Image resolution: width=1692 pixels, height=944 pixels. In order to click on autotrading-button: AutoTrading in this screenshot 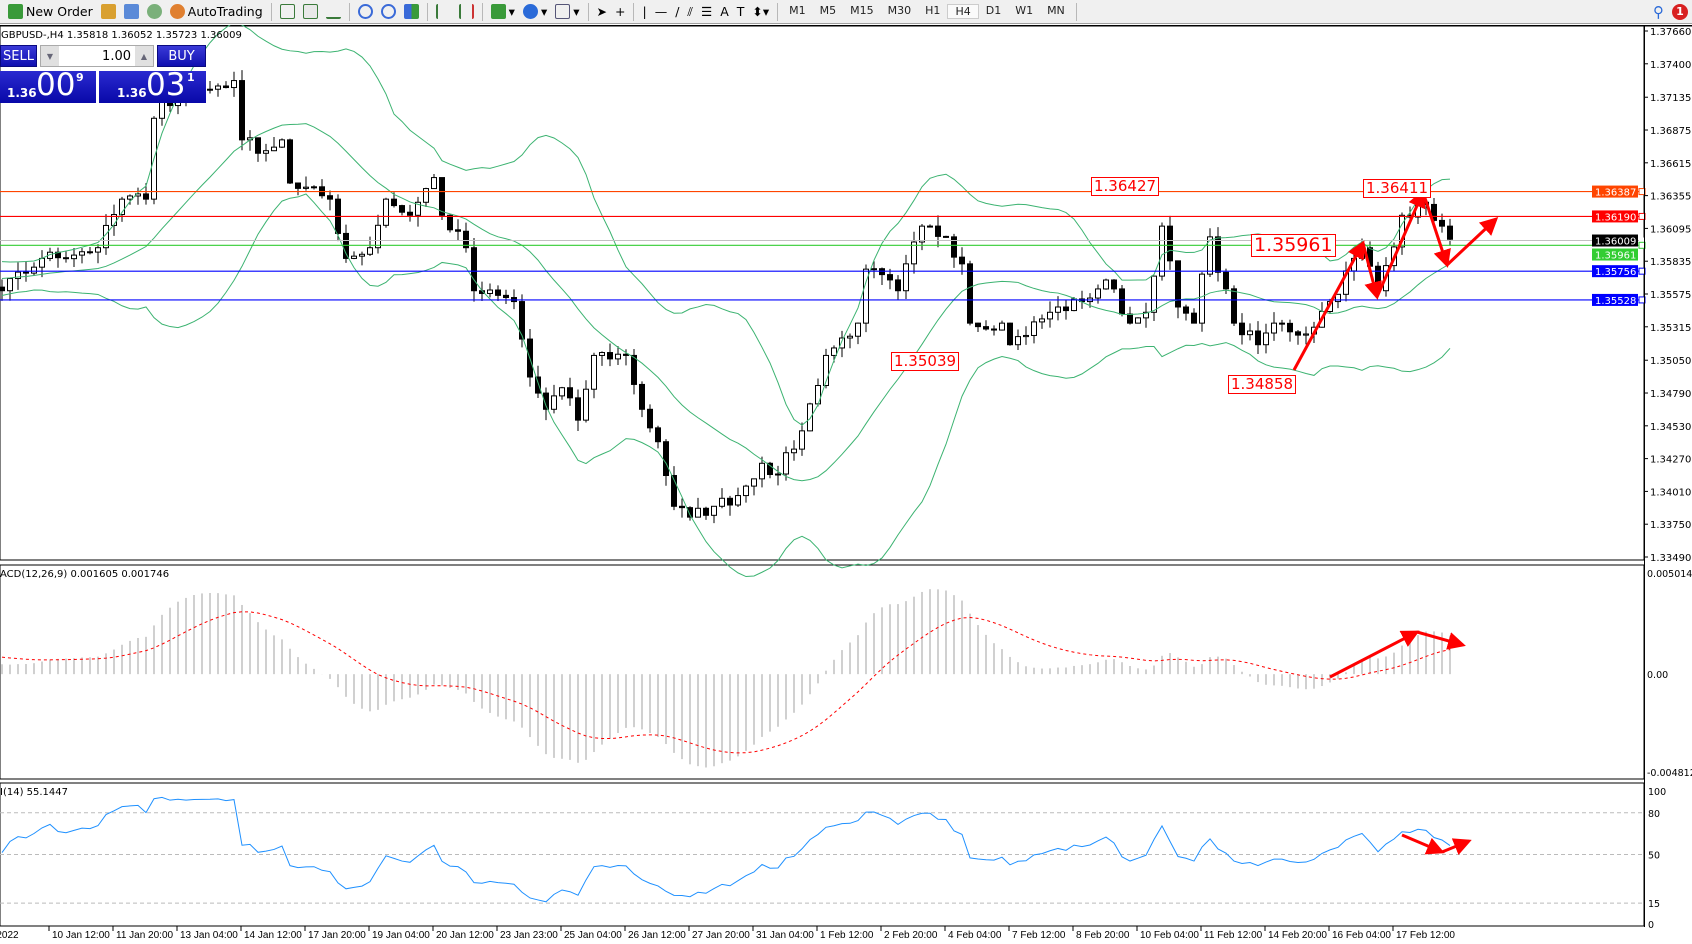, I will do `click(216, 12)`.